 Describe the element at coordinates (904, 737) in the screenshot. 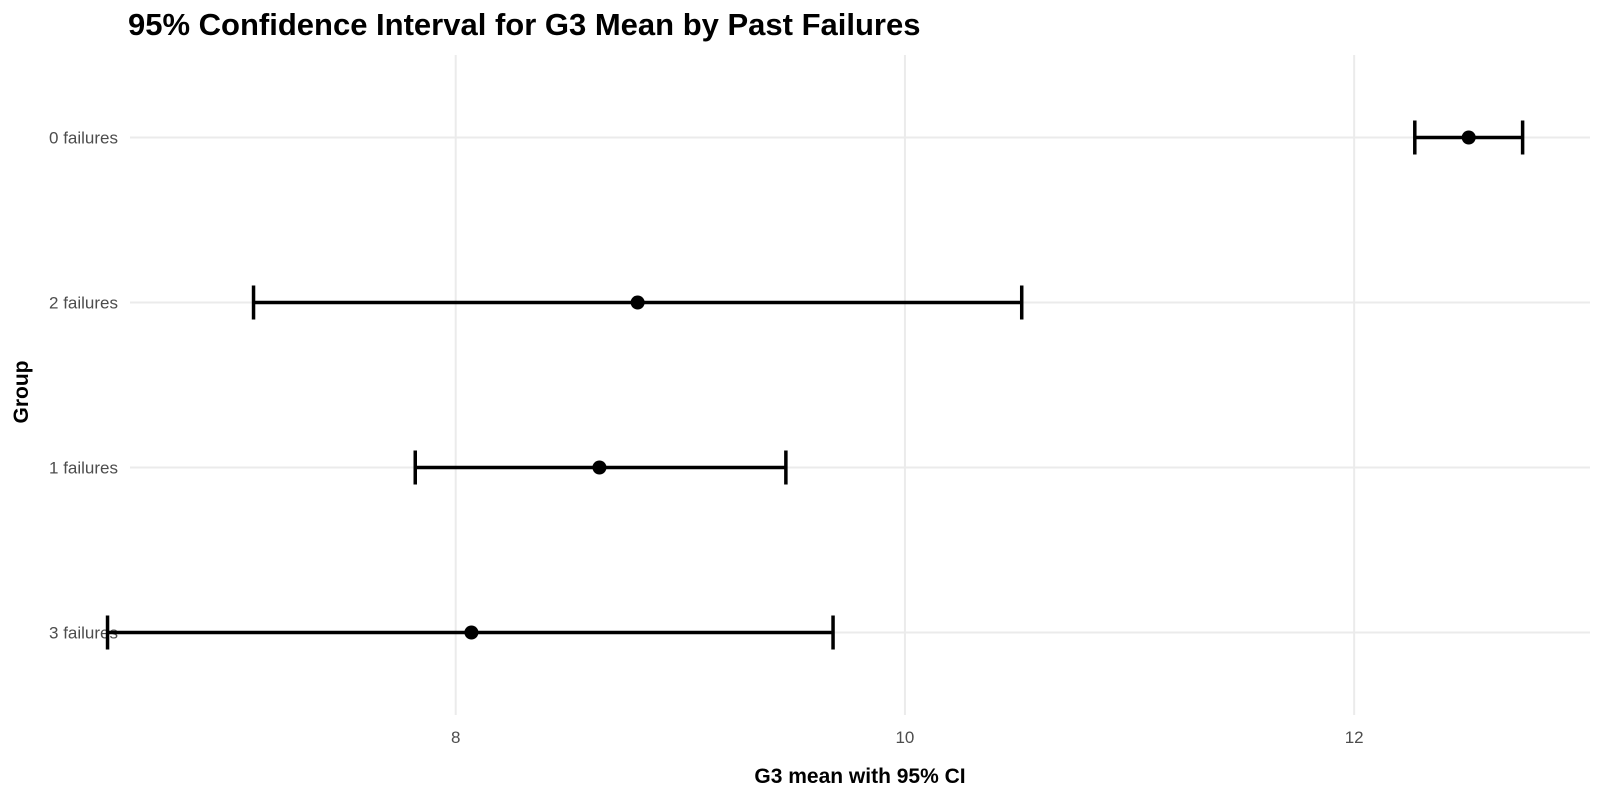

I see `x-tick-label: 10` at that location.